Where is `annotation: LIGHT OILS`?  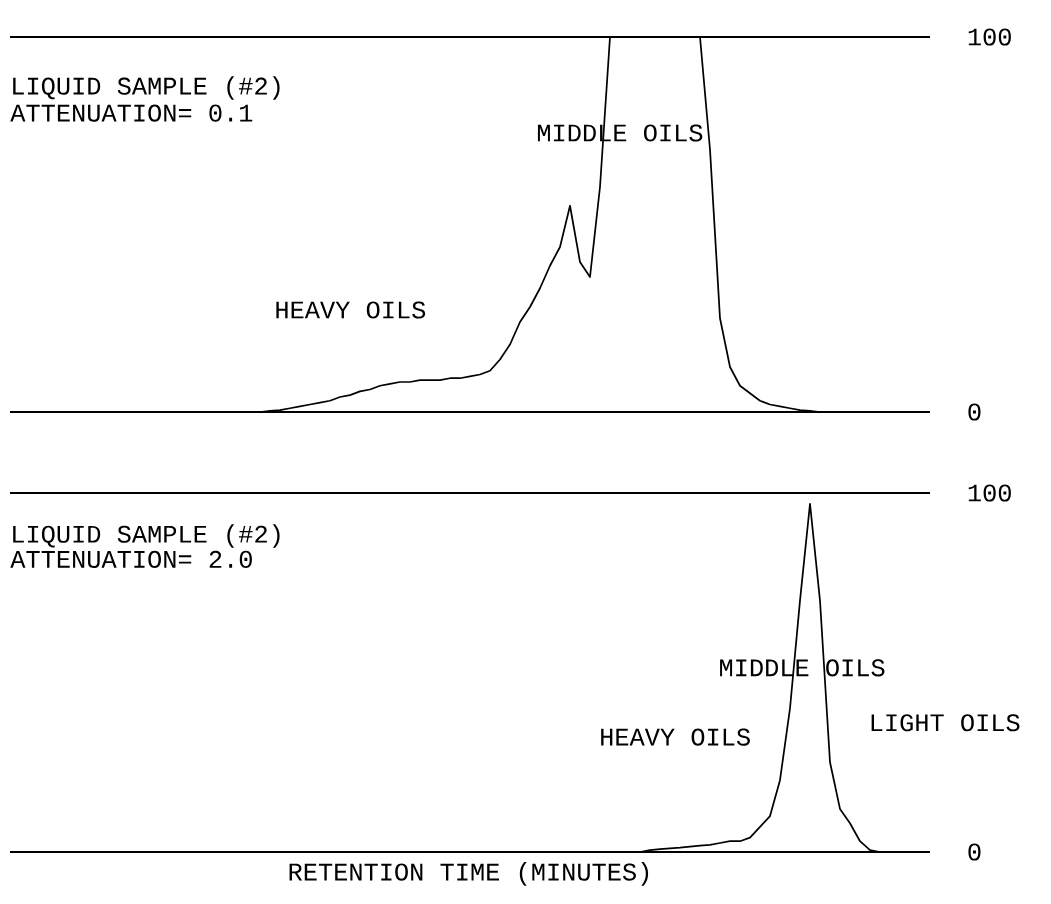
annotation: LIGHT OILS is located at coordinates (945, 723).